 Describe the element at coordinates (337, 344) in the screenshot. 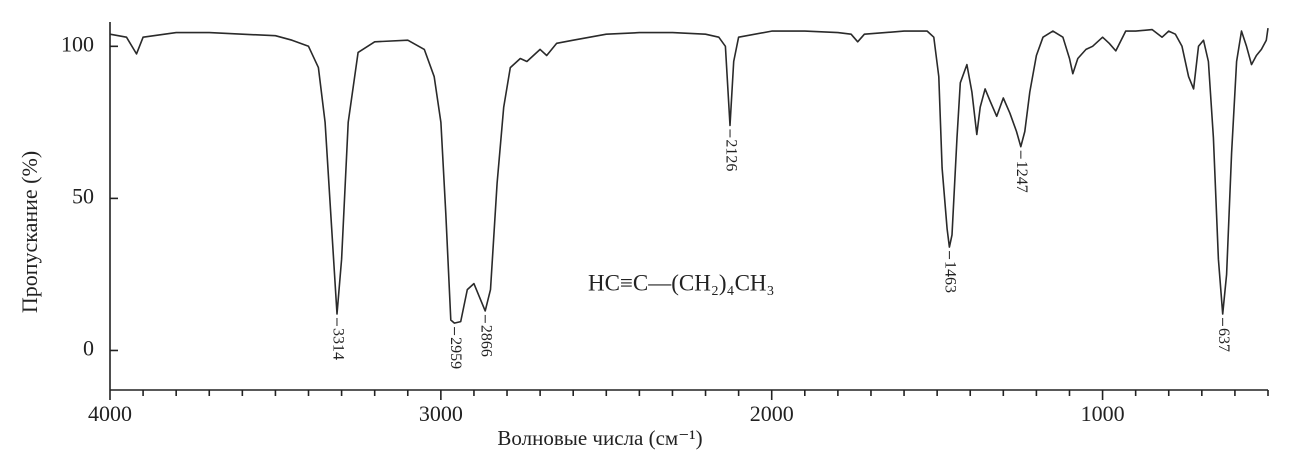

I see `peak-label: 3314` at that location.